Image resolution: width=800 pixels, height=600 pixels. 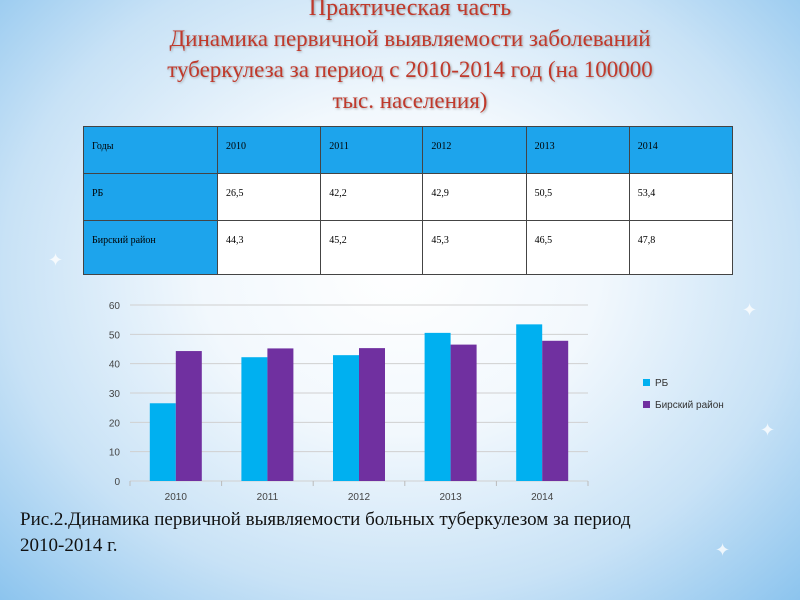 I want to click on table-row-label: Бирский район, so click(x=150, y=247).